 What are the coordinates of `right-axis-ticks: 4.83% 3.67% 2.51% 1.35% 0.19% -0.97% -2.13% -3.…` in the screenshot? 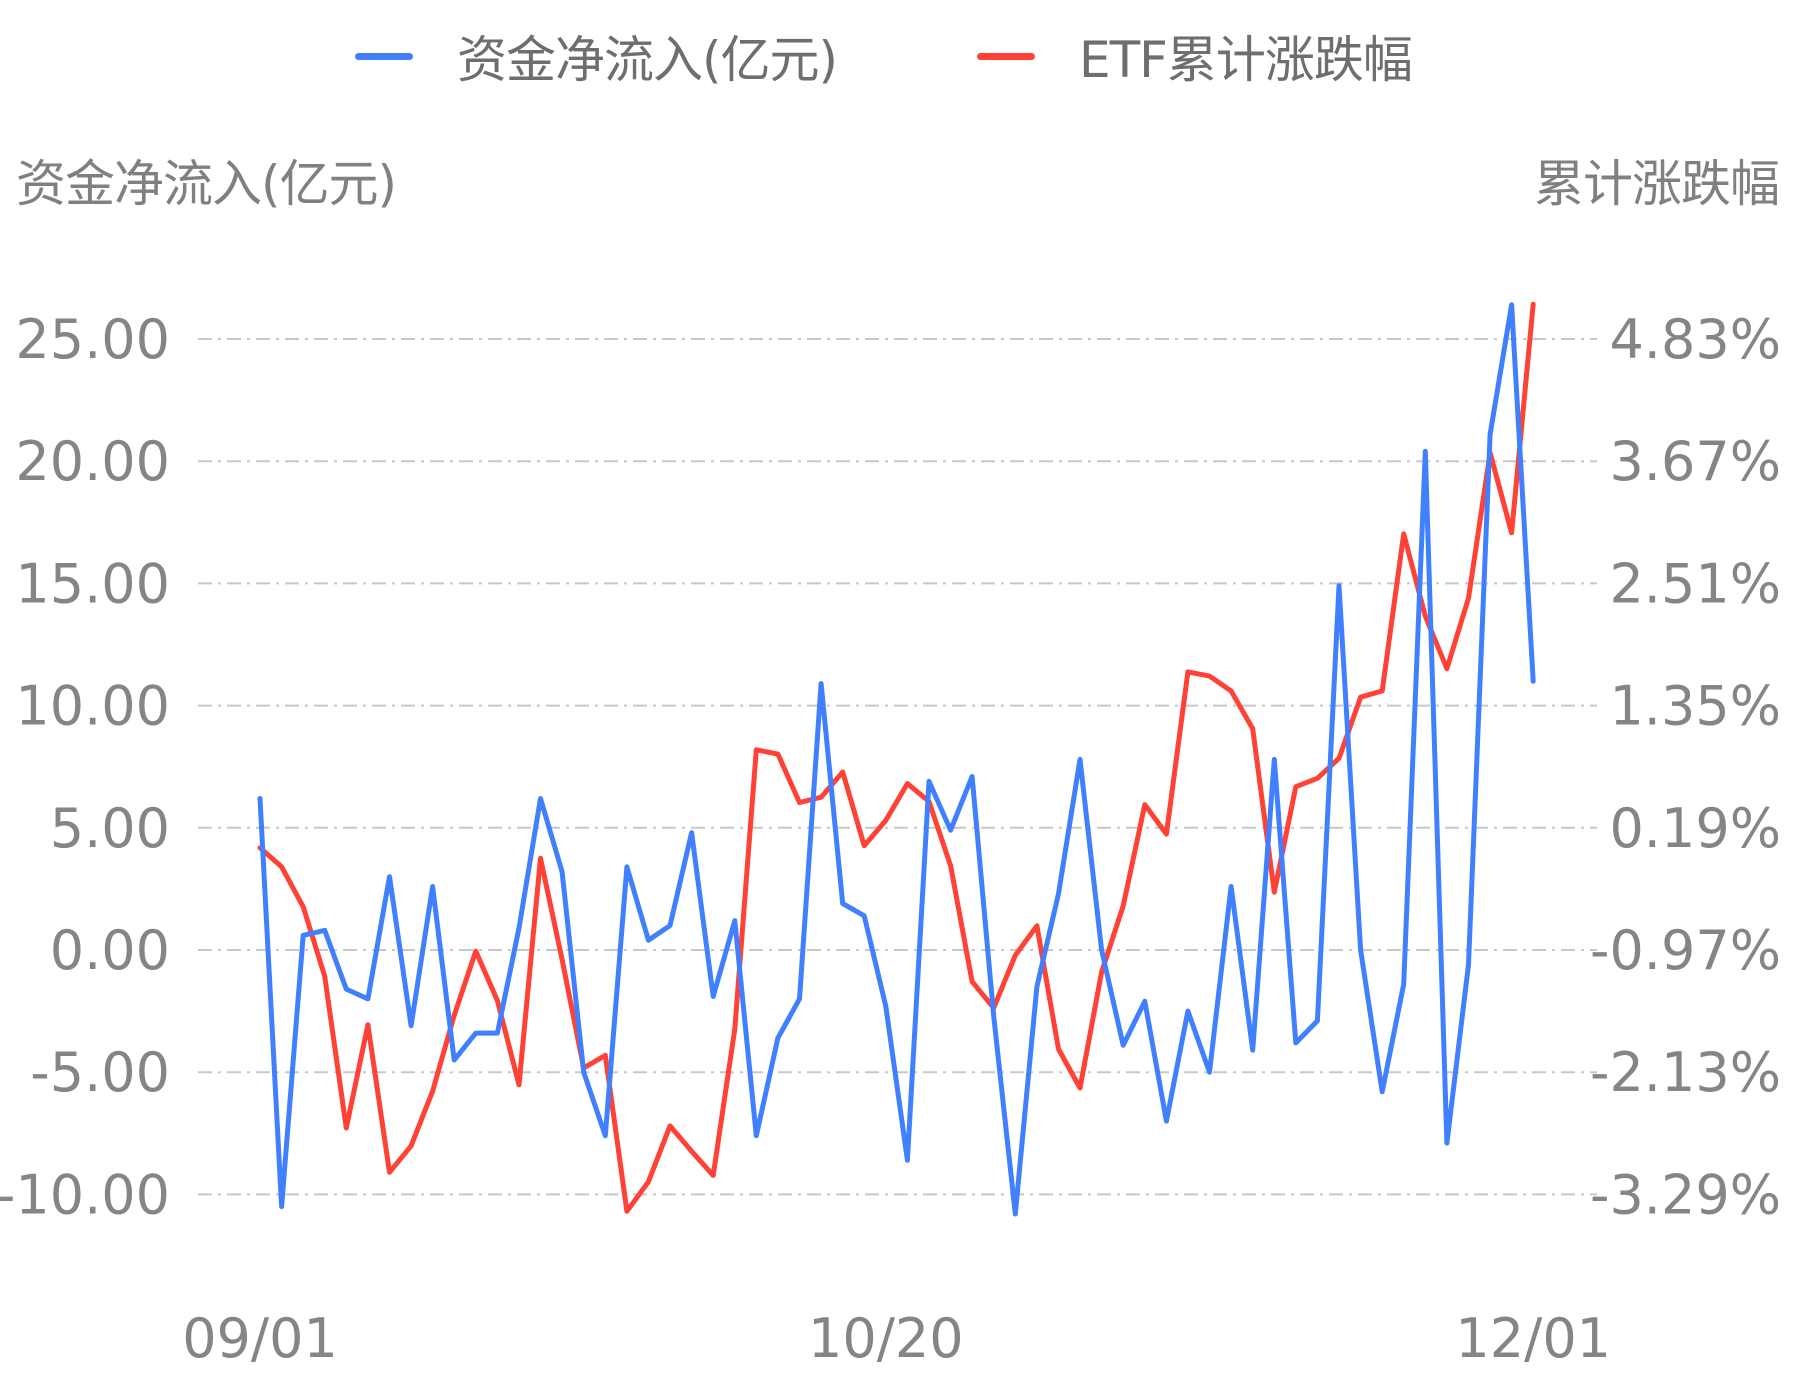 It's located at (1685, 767).